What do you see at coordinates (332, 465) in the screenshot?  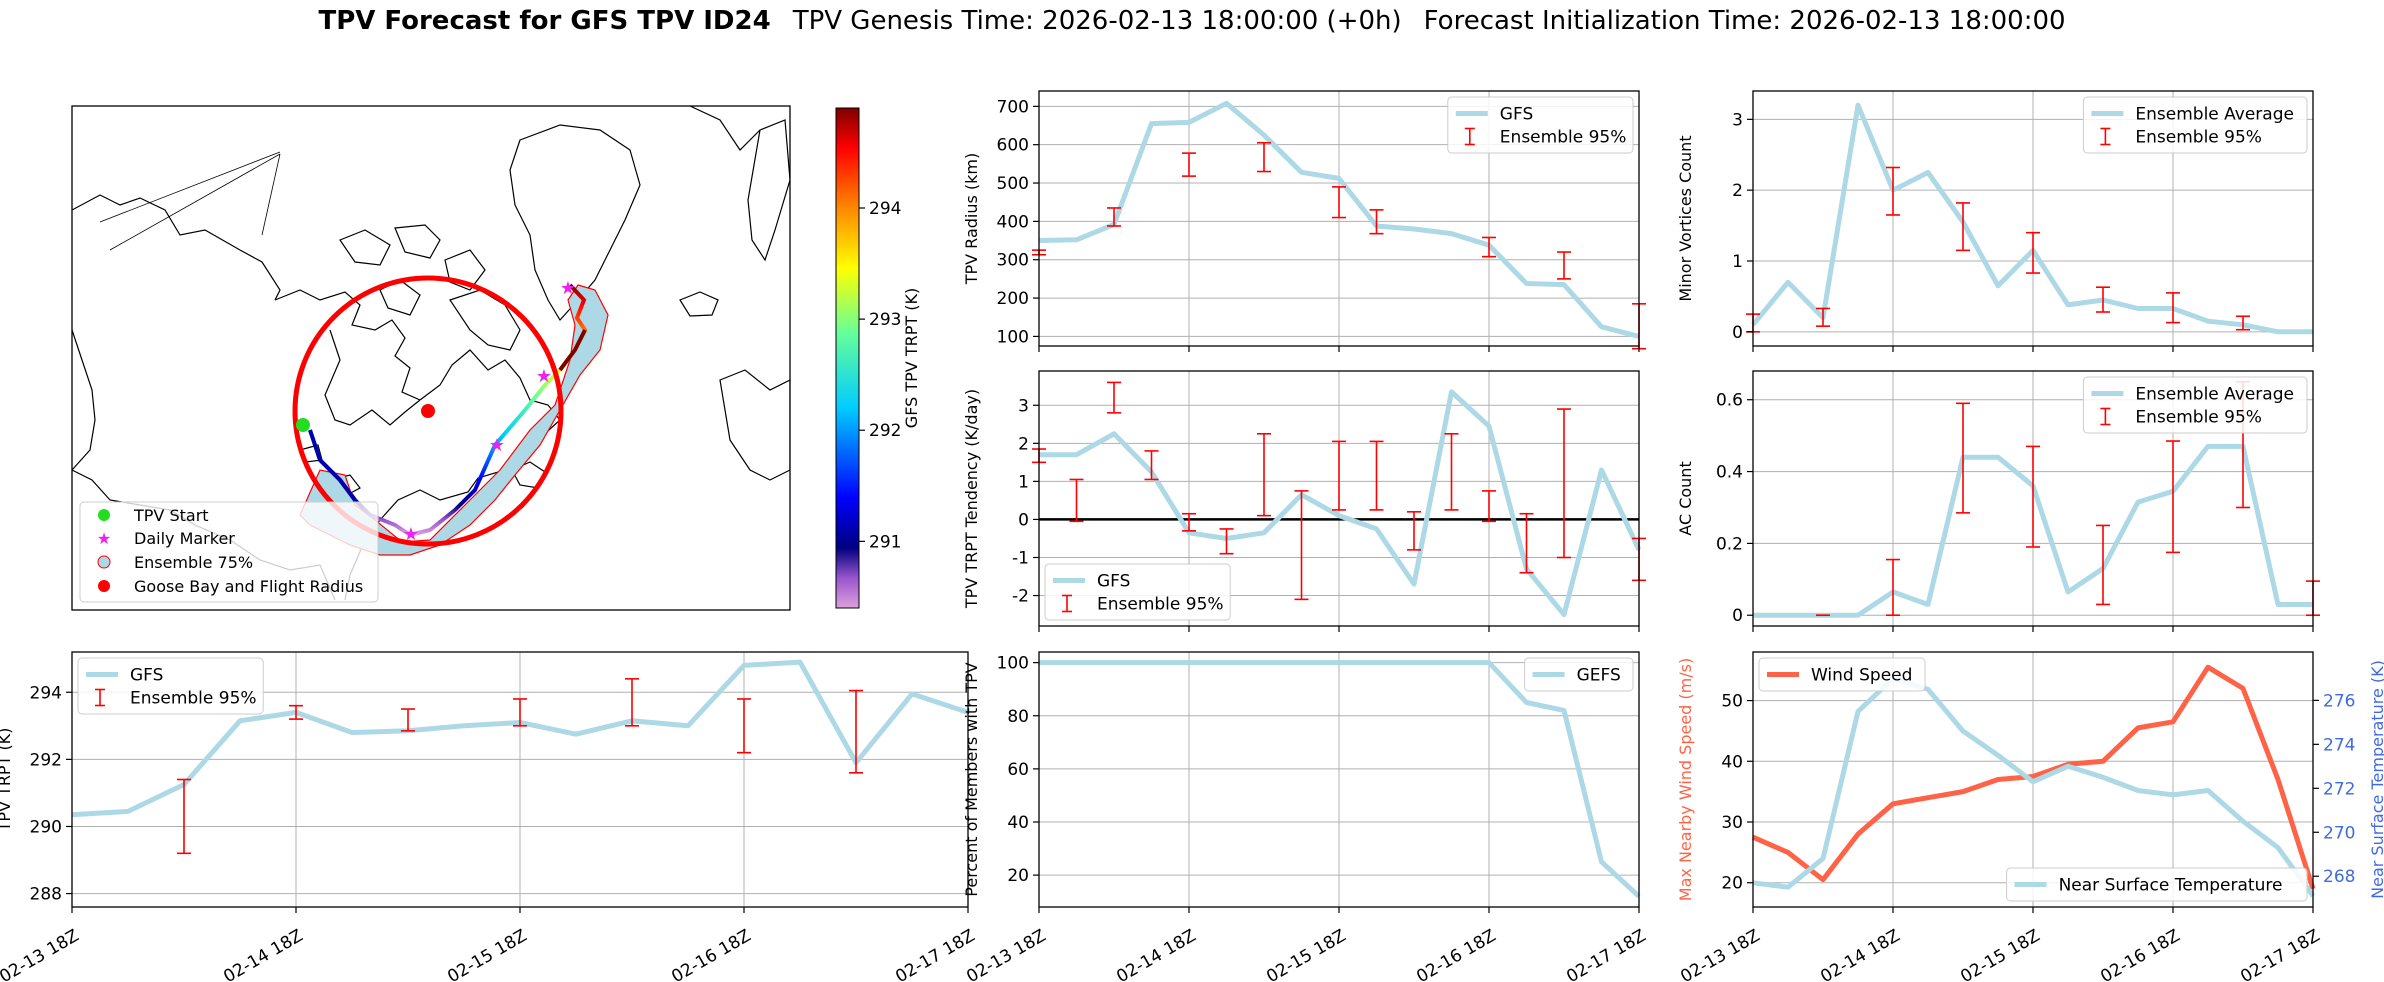 I see `tpv-track-early` at bounding box center [332, 465].